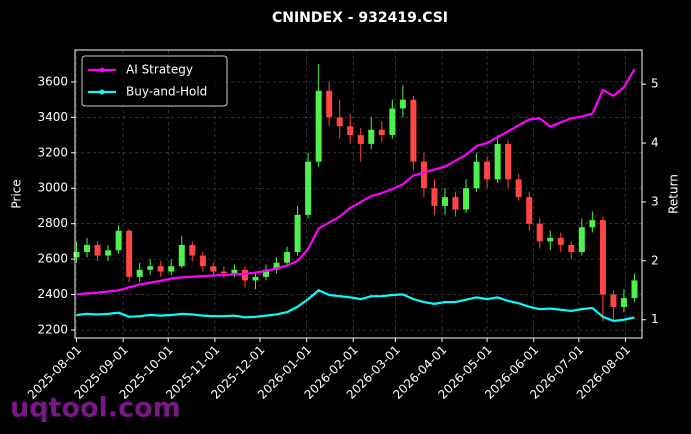 The height and width of the screenshot is (434, 691). What do you see at coordinates (17, 193) in the screenshot?
I see `y-axis-label: Price` at bounding box center [17, 193].